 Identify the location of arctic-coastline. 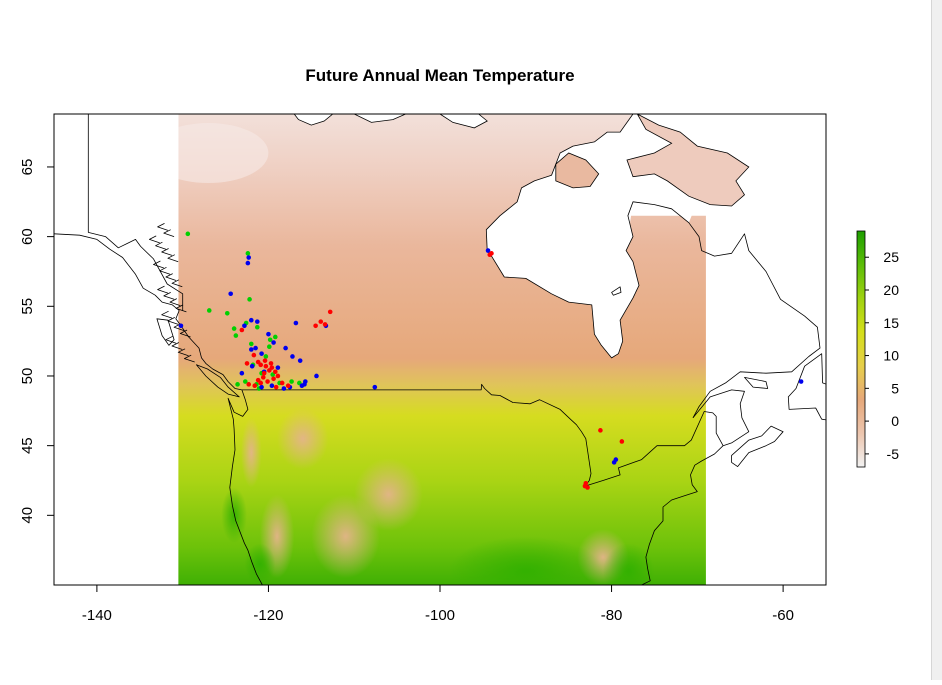
(559, 182).